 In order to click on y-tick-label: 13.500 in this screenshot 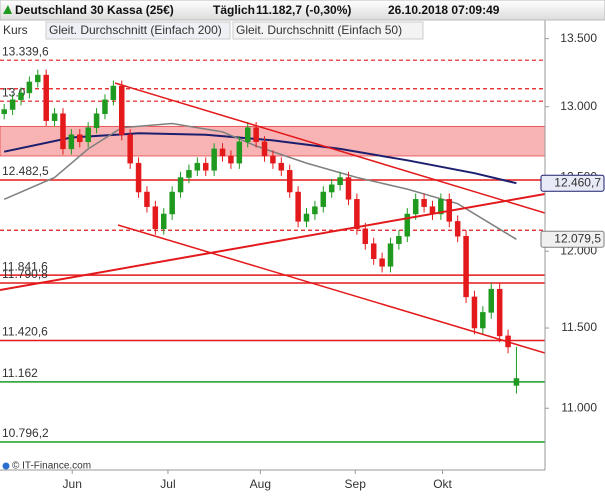, I will do `click(578, 38)`.